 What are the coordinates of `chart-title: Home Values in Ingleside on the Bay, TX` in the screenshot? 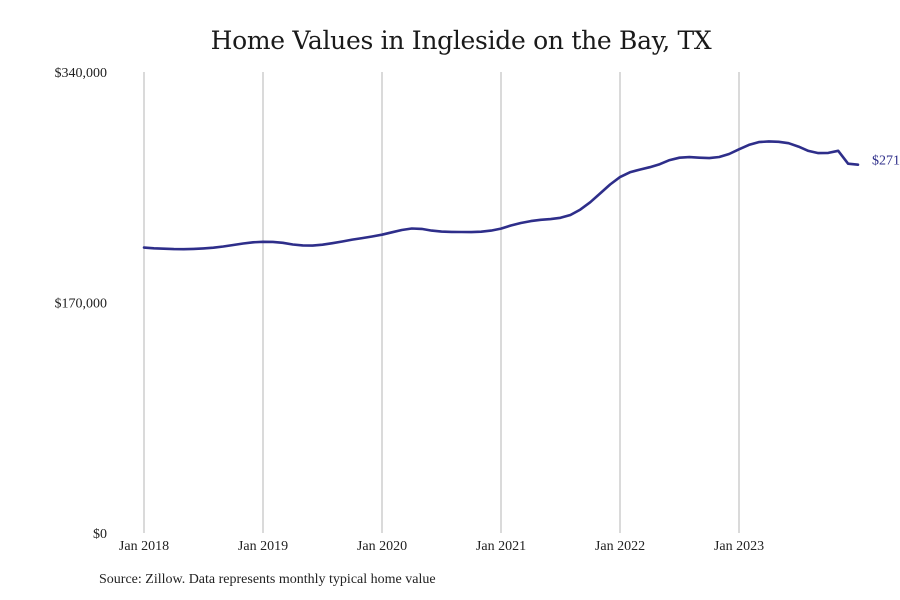 It's located at (461, 40).